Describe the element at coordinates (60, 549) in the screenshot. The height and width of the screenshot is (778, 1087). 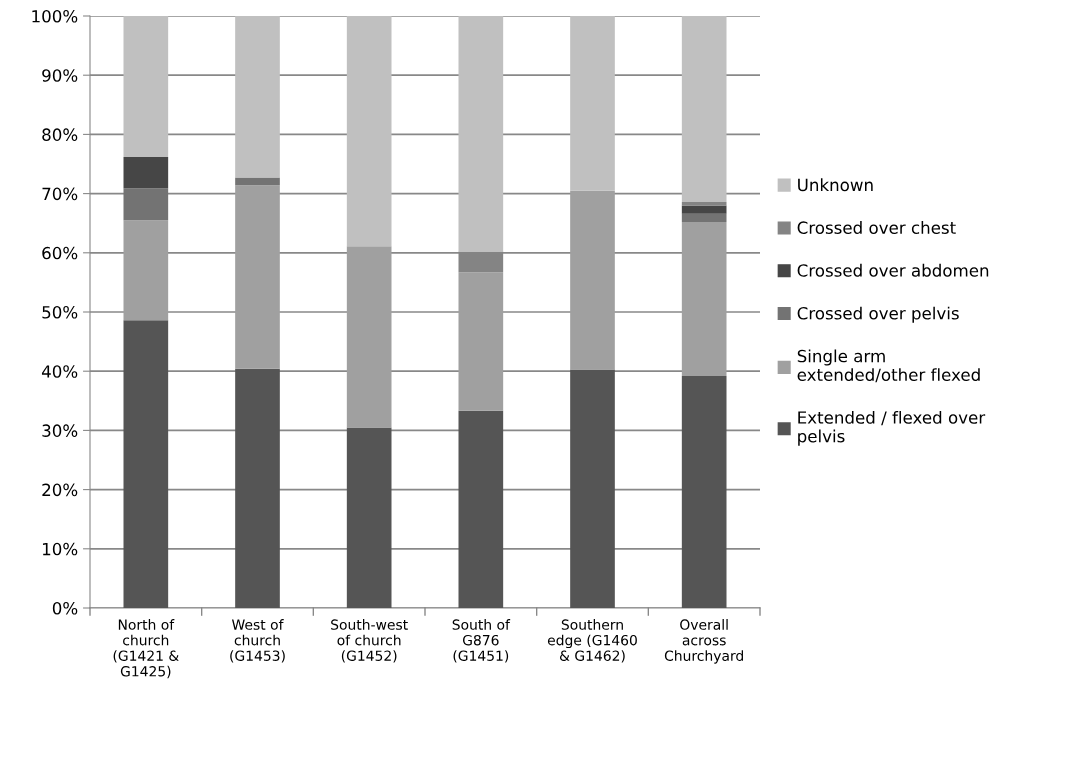
I see `y-tick-label: 10%` at that location.